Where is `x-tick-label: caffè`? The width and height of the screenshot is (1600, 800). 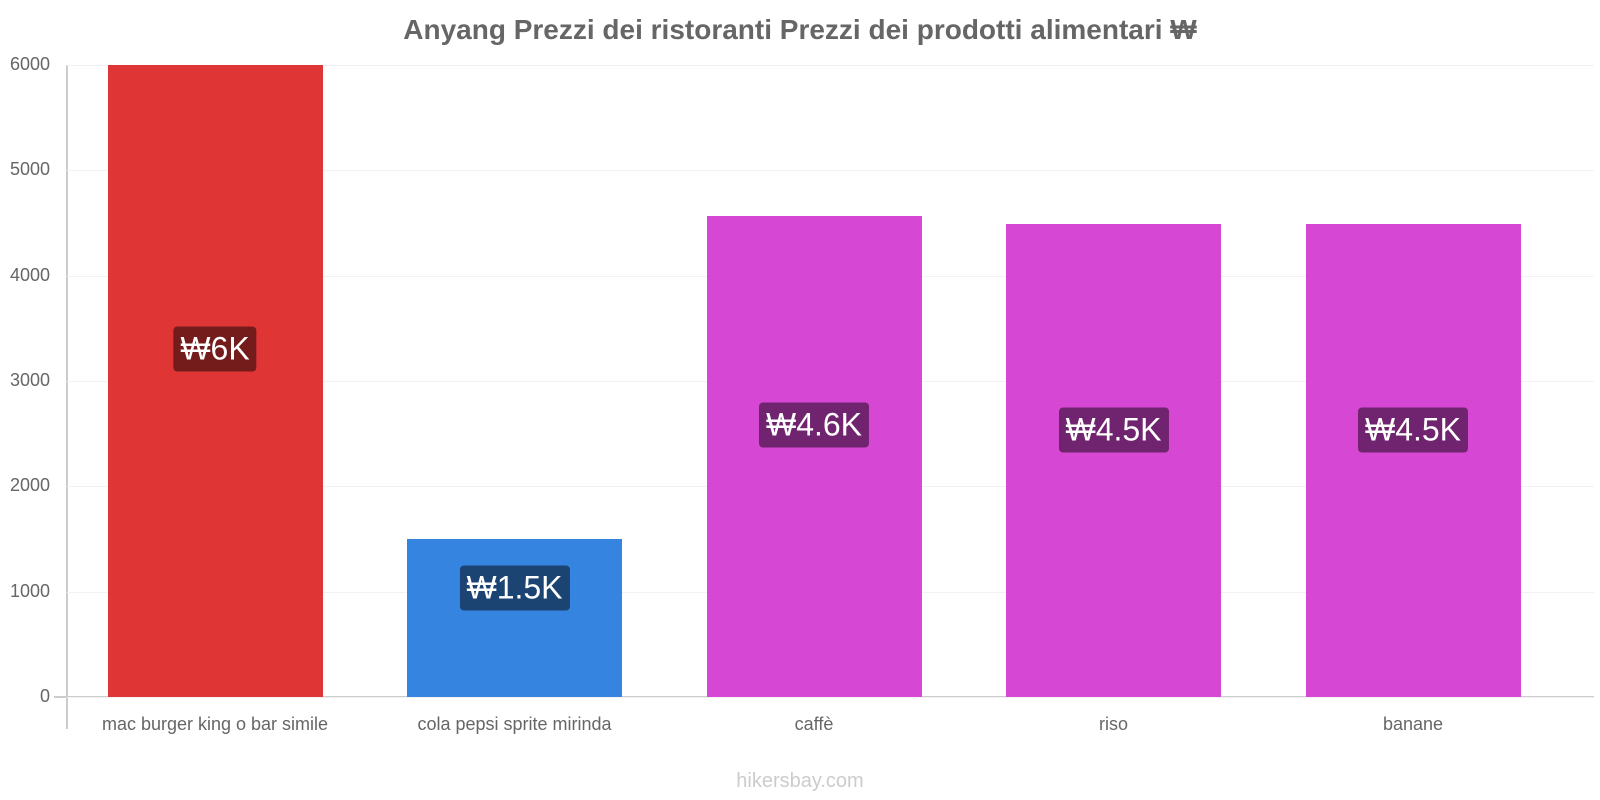 x-tick-label: caffè is located at coordinates (814, 724).